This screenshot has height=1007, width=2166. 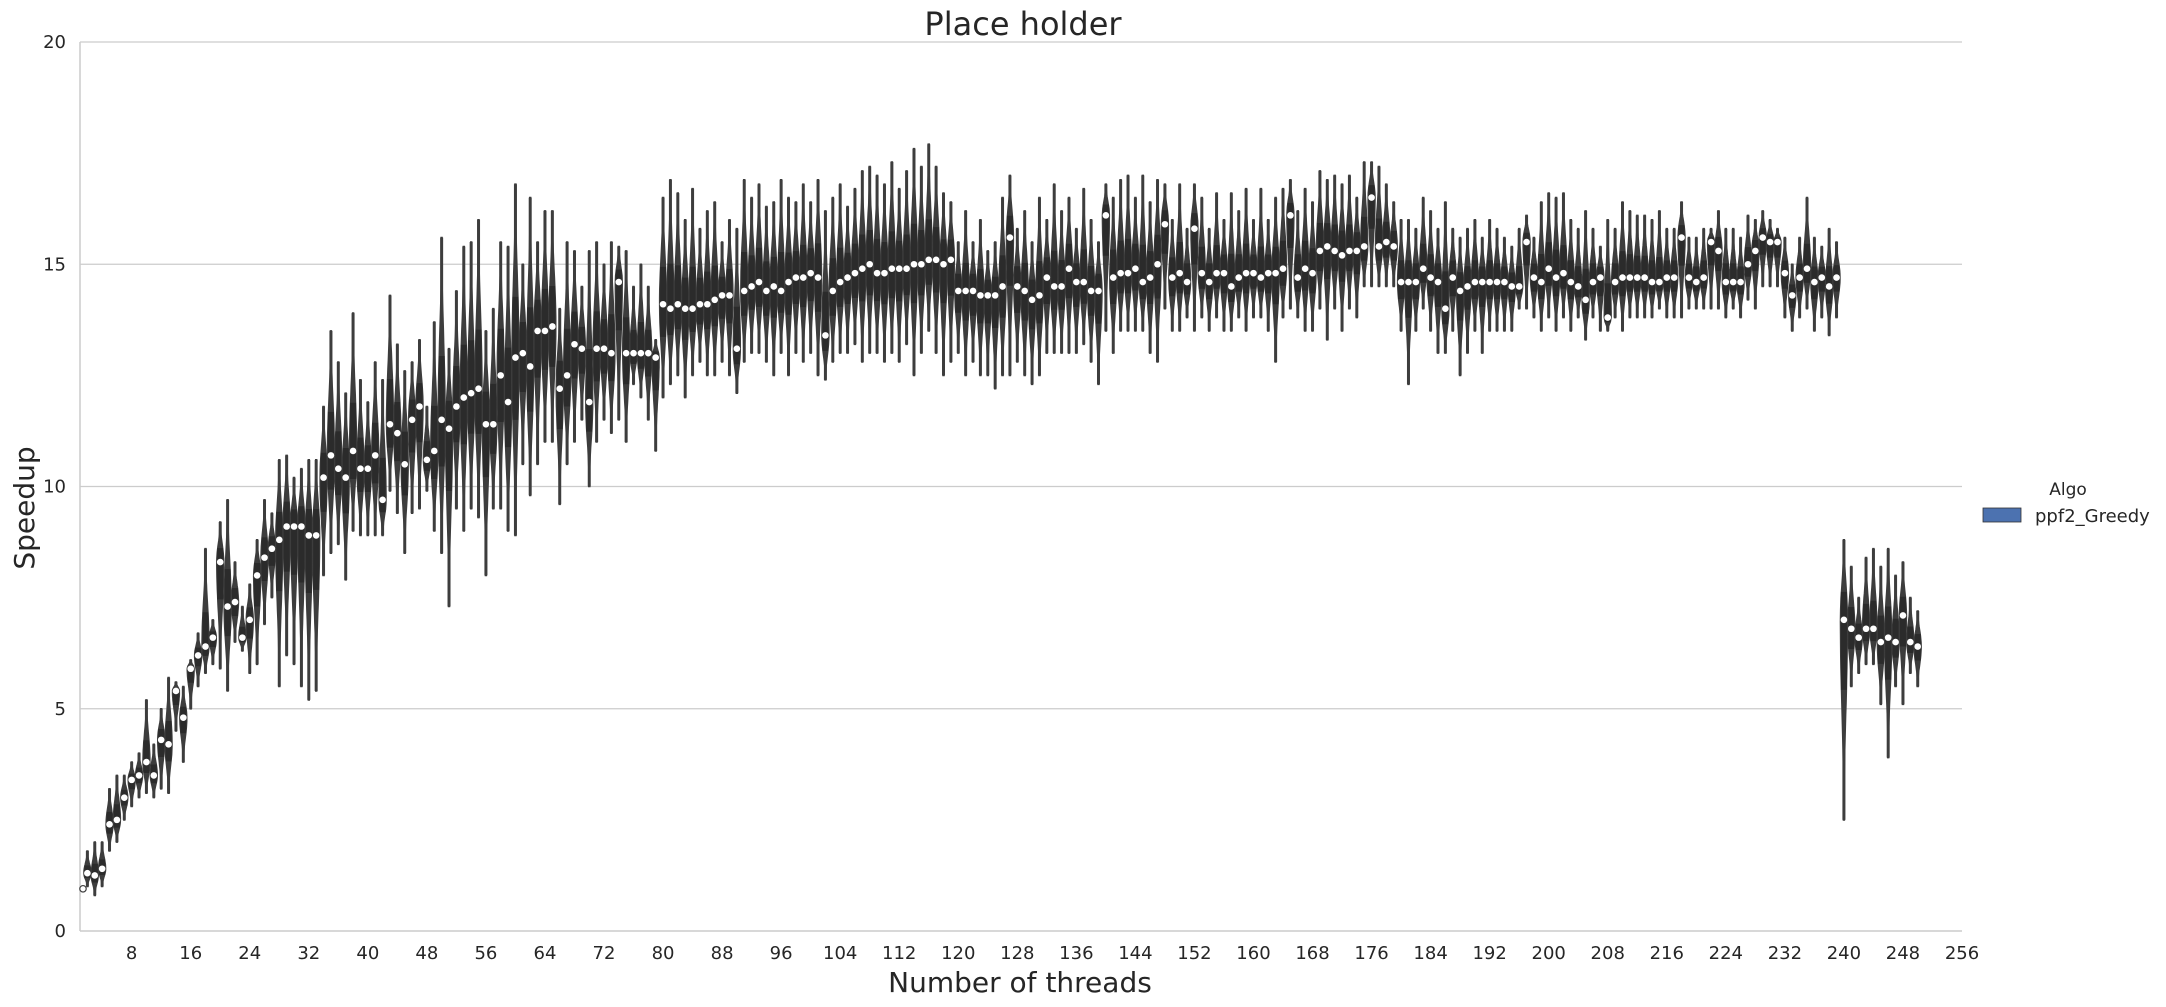 What do you see at coordinates (249, 953) in the screenshot?
I see `x-tick-label: 24` at bounding box center [249, 953].